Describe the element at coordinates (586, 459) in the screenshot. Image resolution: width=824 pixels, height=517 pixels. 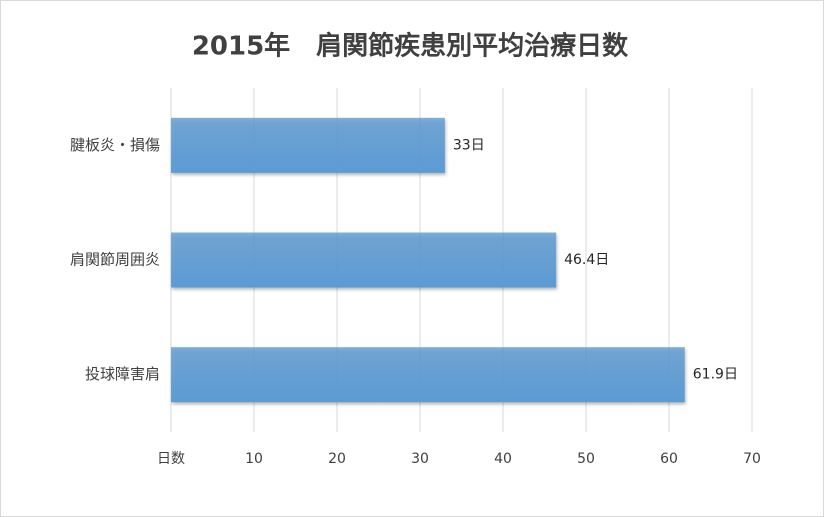
I see `x-tick-label: 50` at that location.